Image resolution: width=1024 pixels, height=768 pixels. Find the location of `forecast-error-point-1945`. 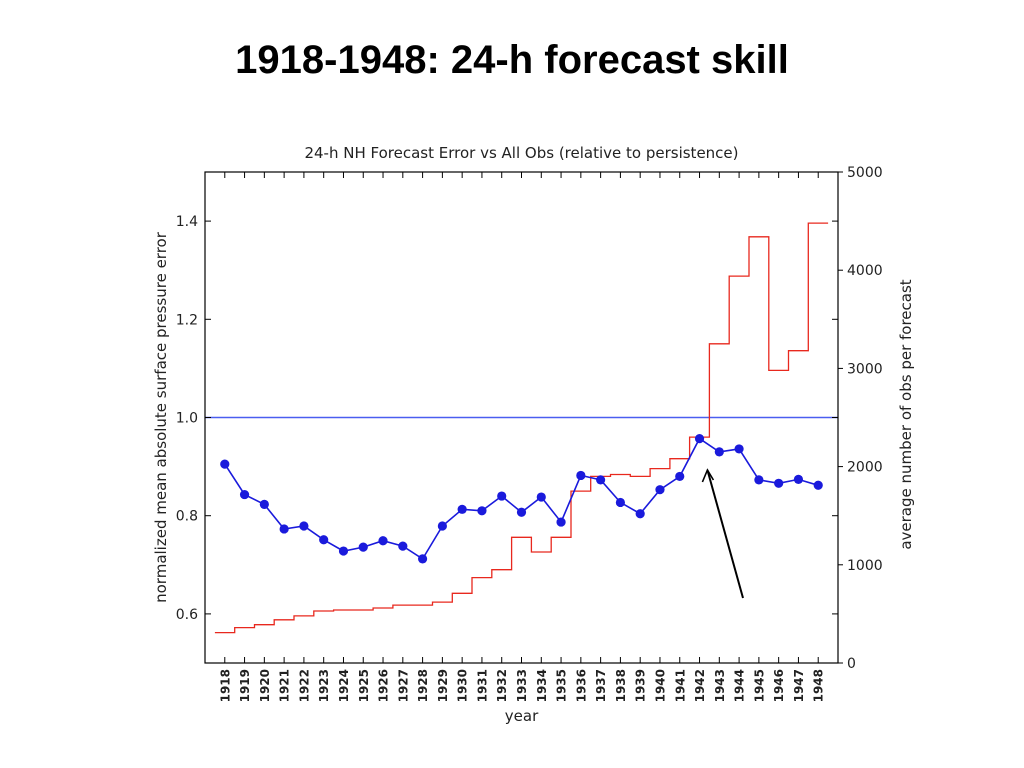

forecast-error-point-1945 is located at coordinates (759, 480).